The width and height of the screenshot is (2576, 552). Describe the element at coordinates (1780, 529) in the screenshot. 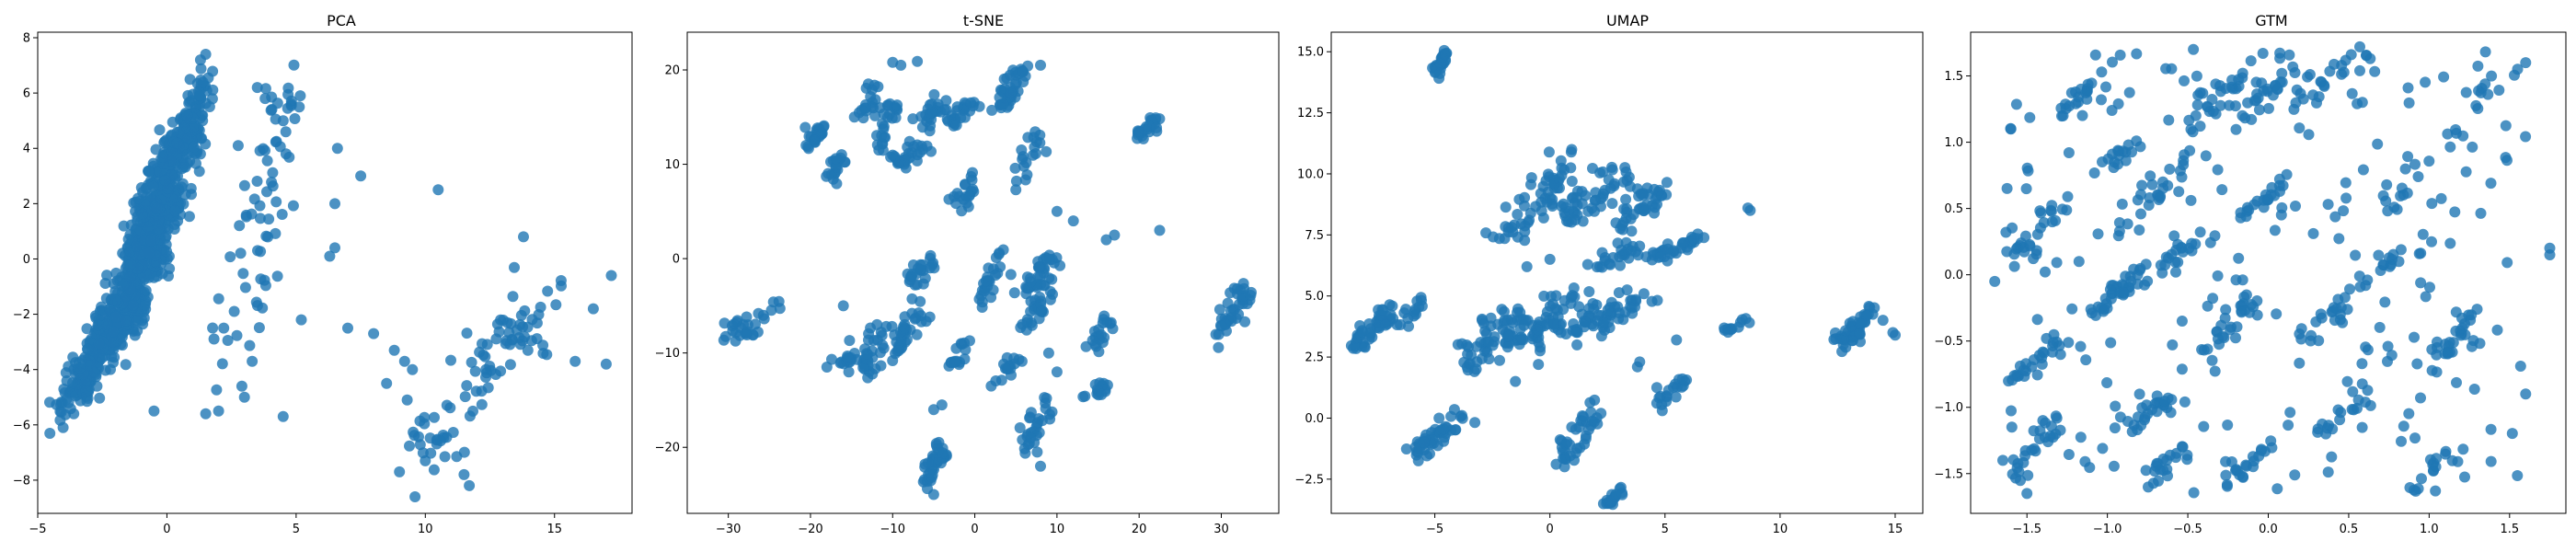

I see `umap-x-tick-label: 10` at that location.